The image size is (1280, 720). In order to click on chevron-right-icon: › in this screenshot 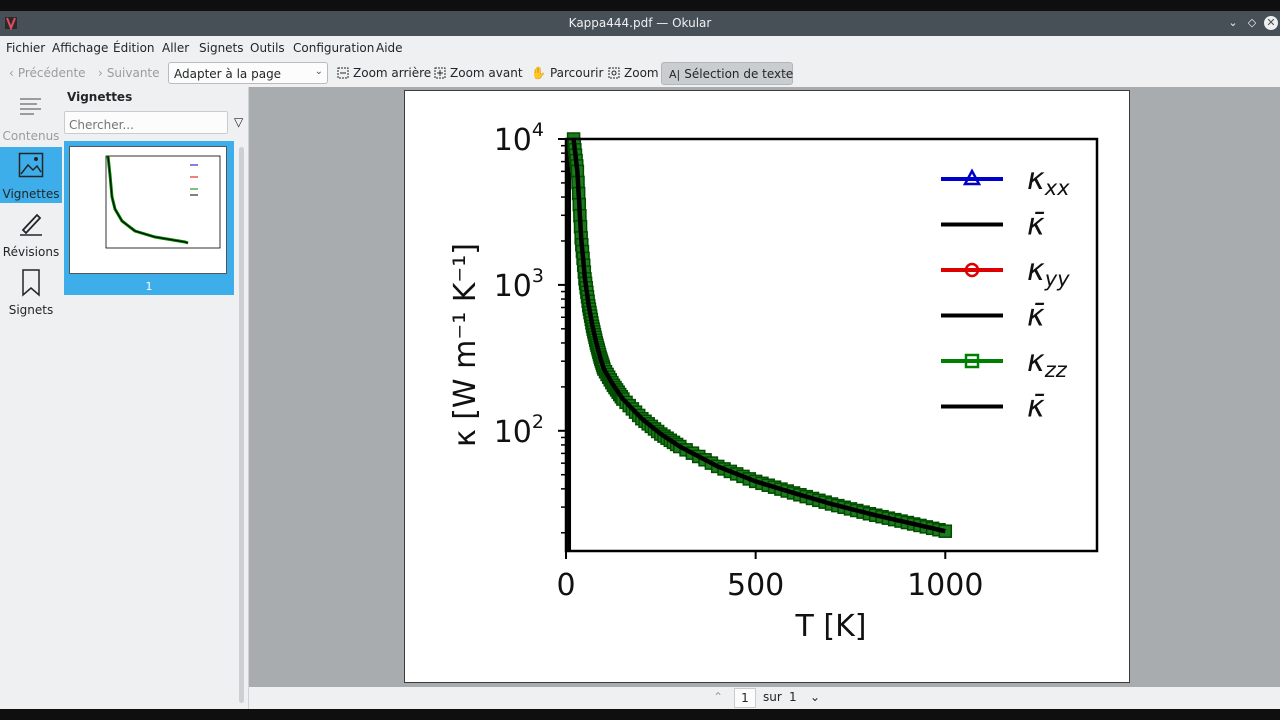, I will do `click(100, 73)`.